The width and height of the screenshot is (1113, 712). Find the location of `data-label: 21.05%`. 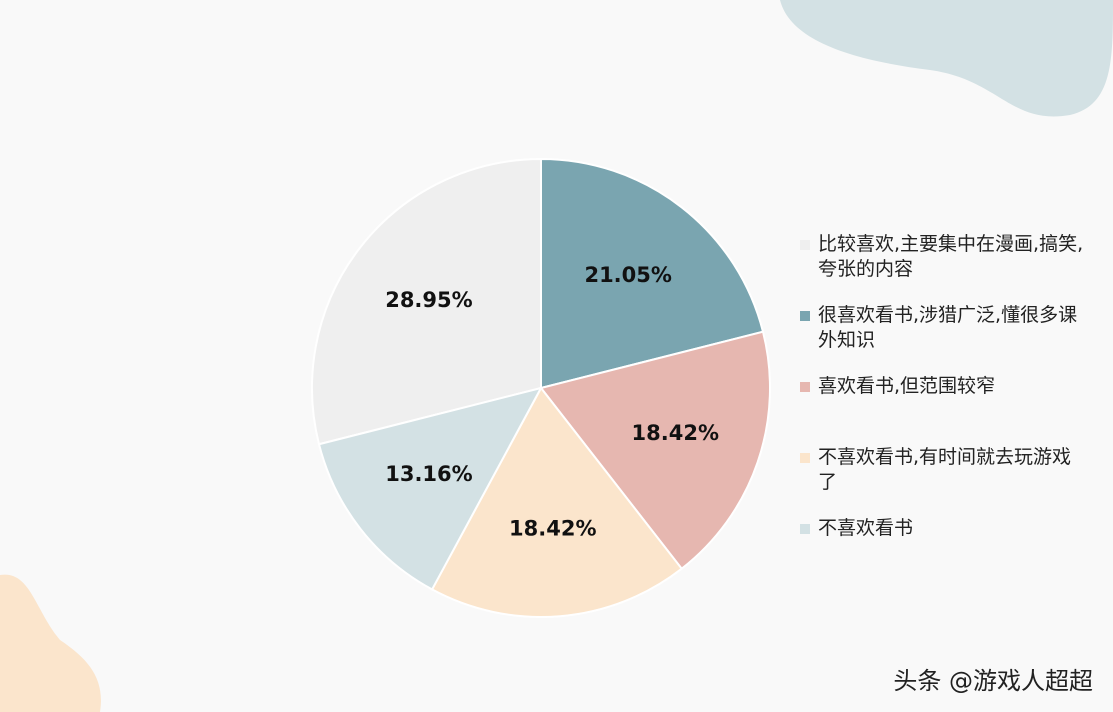

data-label: 21.05% is located at coordinates (627, 275).